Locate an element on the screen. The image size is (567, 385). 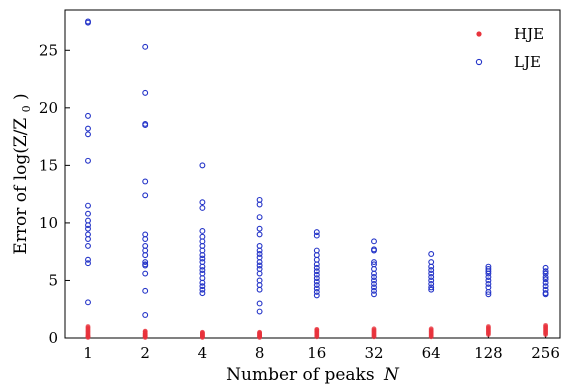
y-tick-label: 20 is located at coordinates (48, 108).